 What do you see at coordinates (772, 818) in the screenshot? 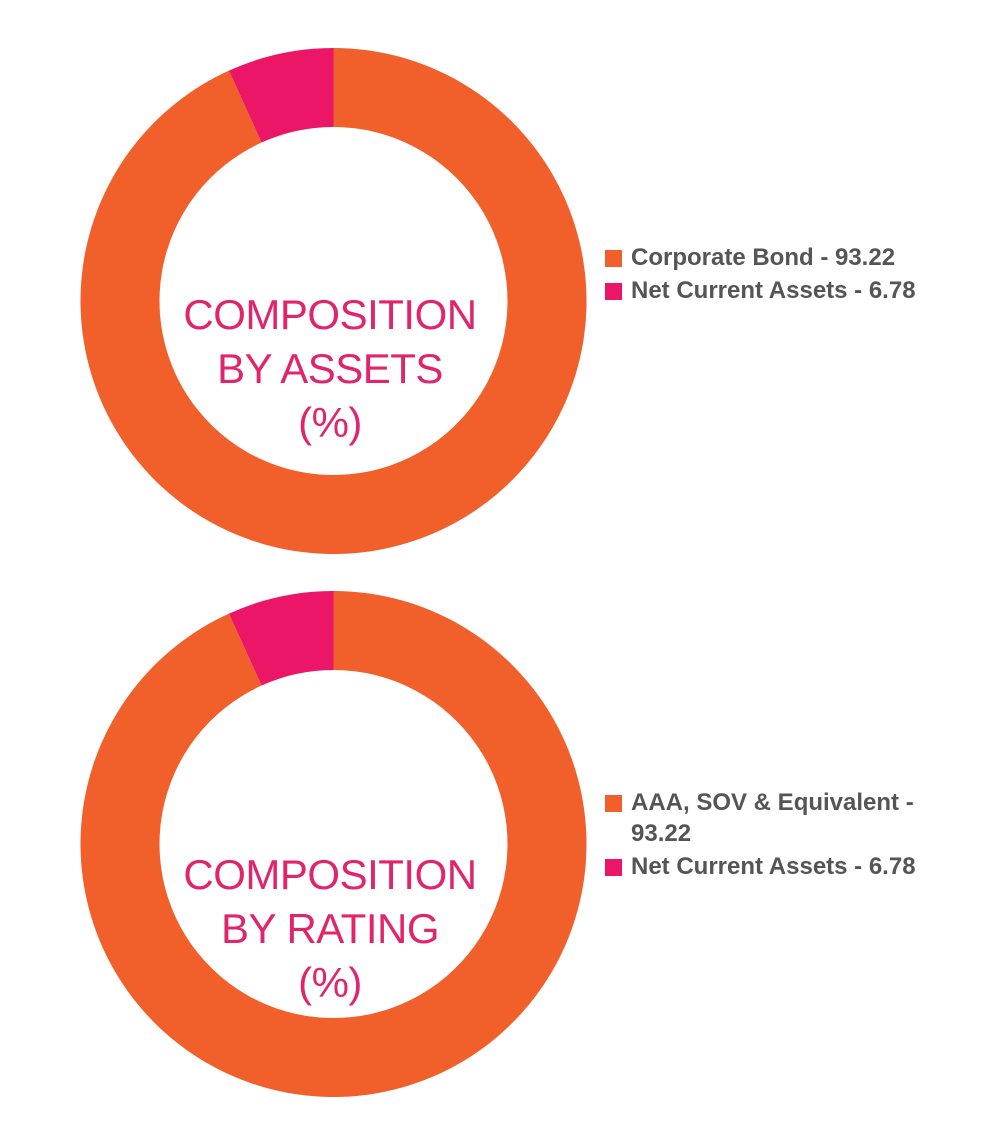
I see `legend-label: AAA, SOV & Equivalent - 93.22` at bounding box center [772, 818].